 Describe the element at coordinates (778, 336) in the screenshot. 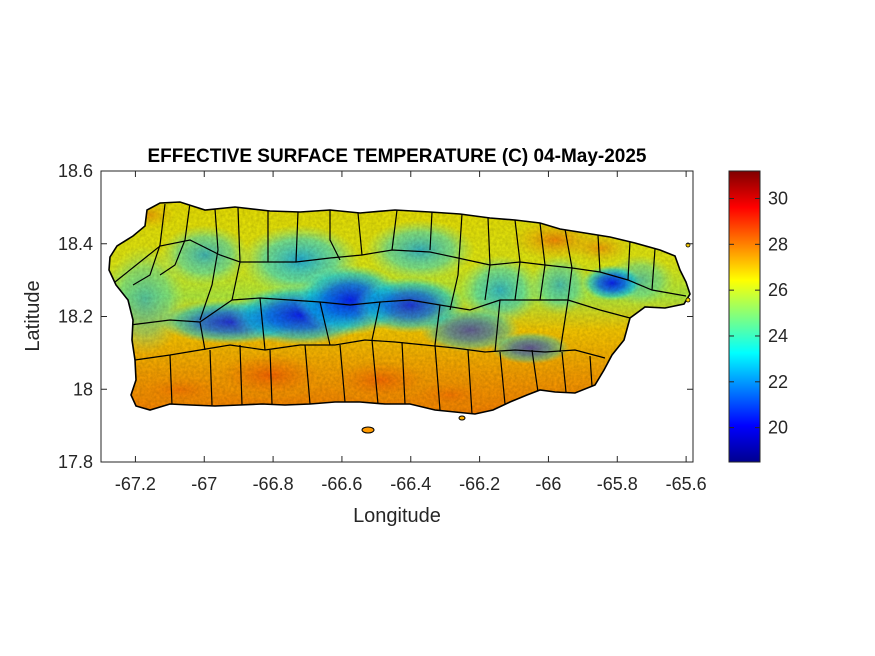

I see `colorbar-tick-label: 24` at that location.